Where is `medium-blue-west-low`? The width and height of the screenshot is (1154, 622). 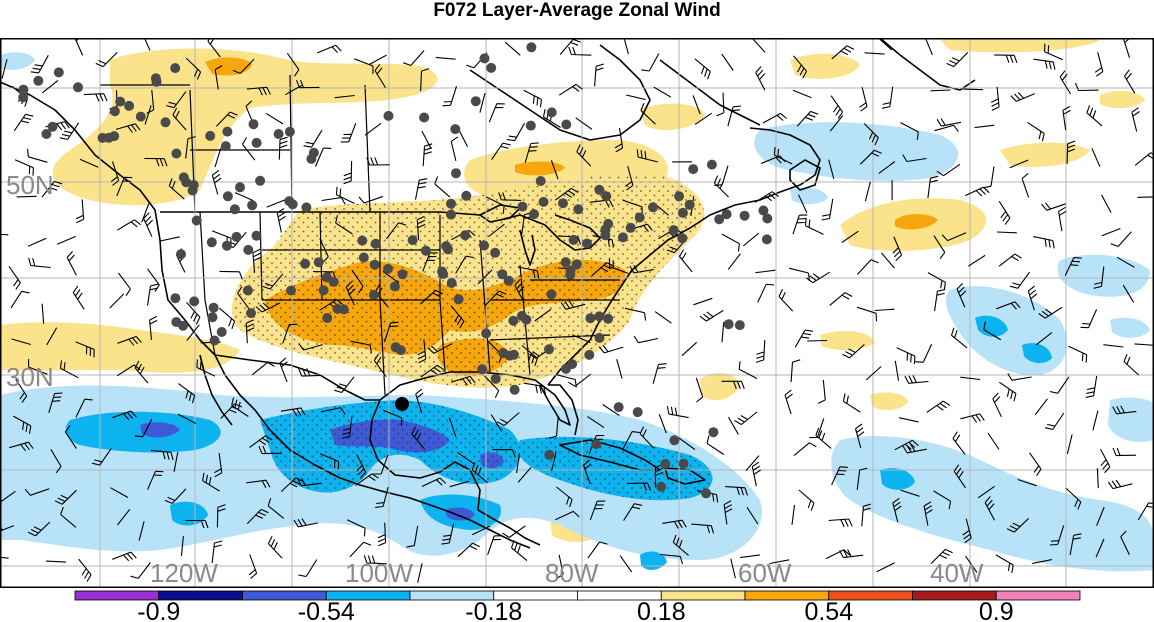
medium-blue-west-low is located at coordinates (189, 513).